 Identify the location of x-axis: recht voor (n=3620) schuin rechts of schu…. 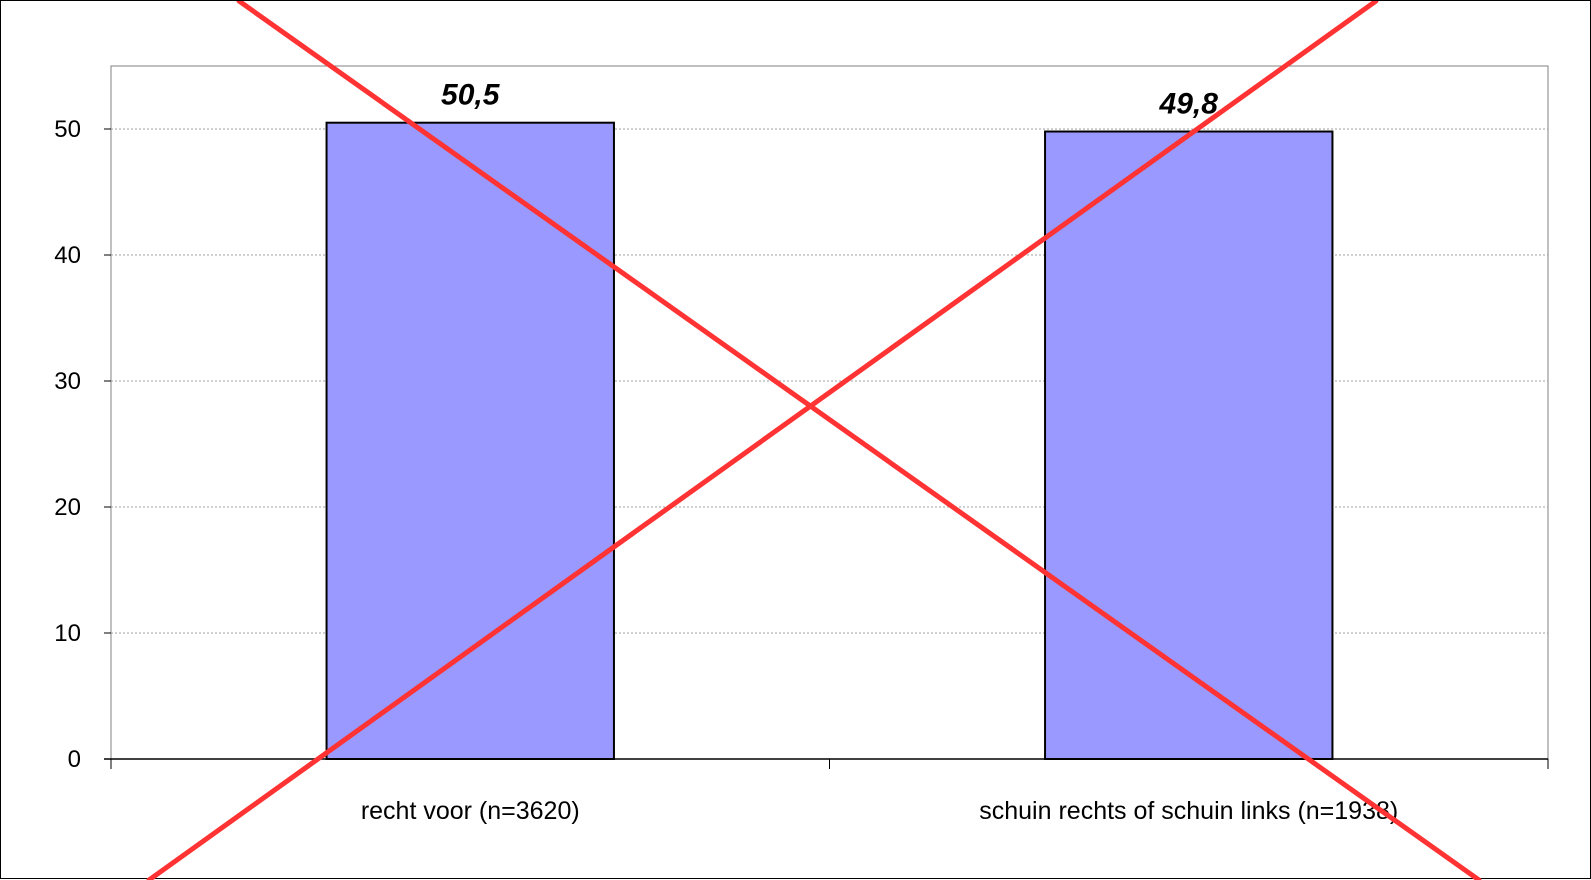
(826, 791).